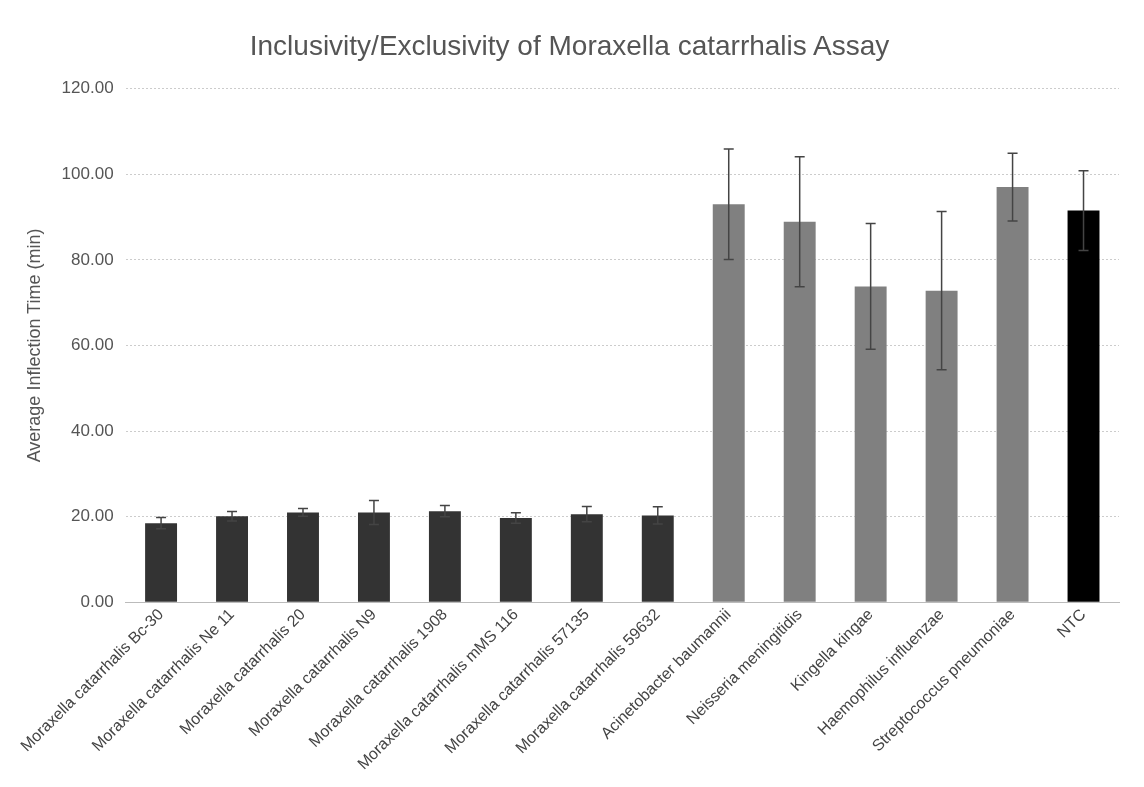 Image resolution: width=1144 pixels, height=787 pixels. What do you see at coordinates (92, 345) in the screenshot?
I see `y-tick-label: 60.00` at bounding box center [92, 345].